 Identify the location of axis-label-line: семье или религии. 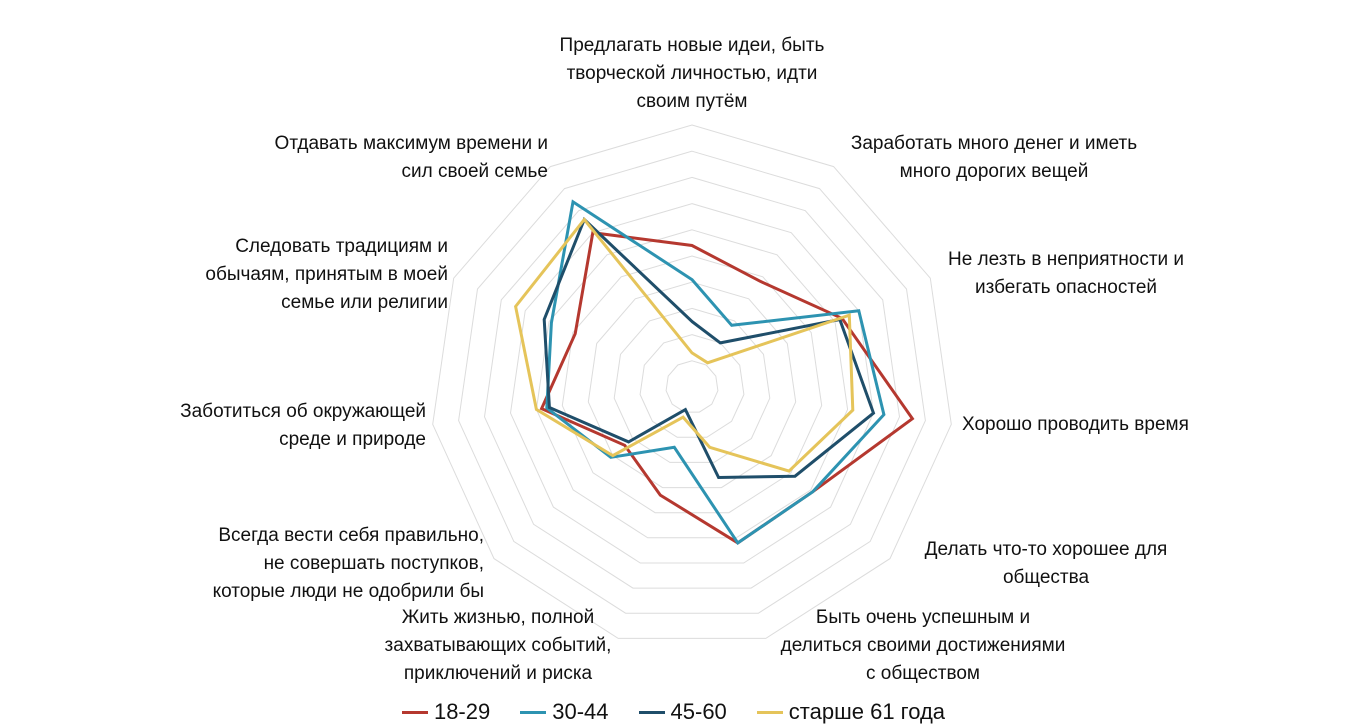
(364, 302).